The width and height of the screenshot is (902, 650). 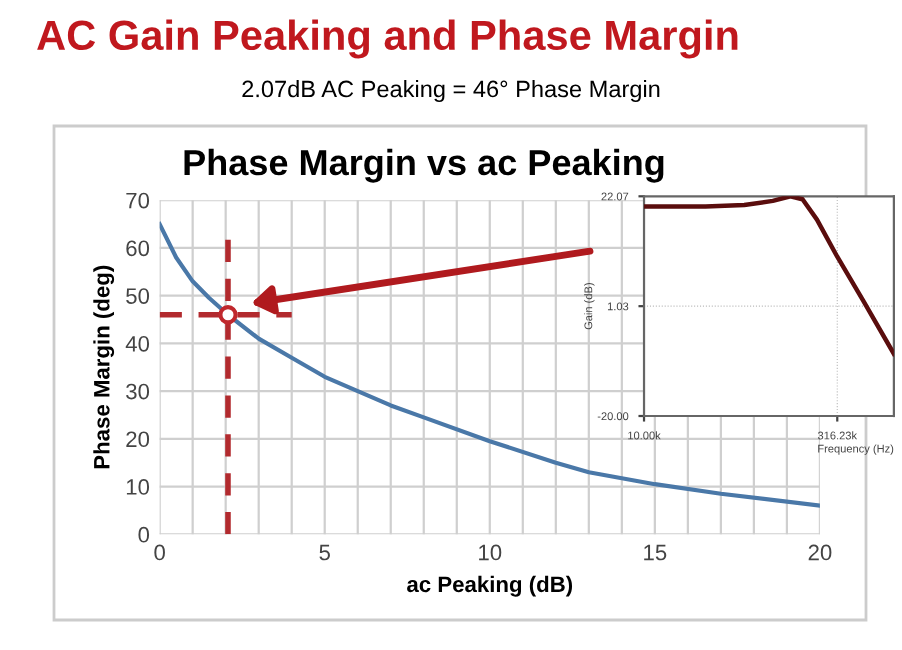 I want to click on y-tick-label: 30, so click(x=138, y=391).